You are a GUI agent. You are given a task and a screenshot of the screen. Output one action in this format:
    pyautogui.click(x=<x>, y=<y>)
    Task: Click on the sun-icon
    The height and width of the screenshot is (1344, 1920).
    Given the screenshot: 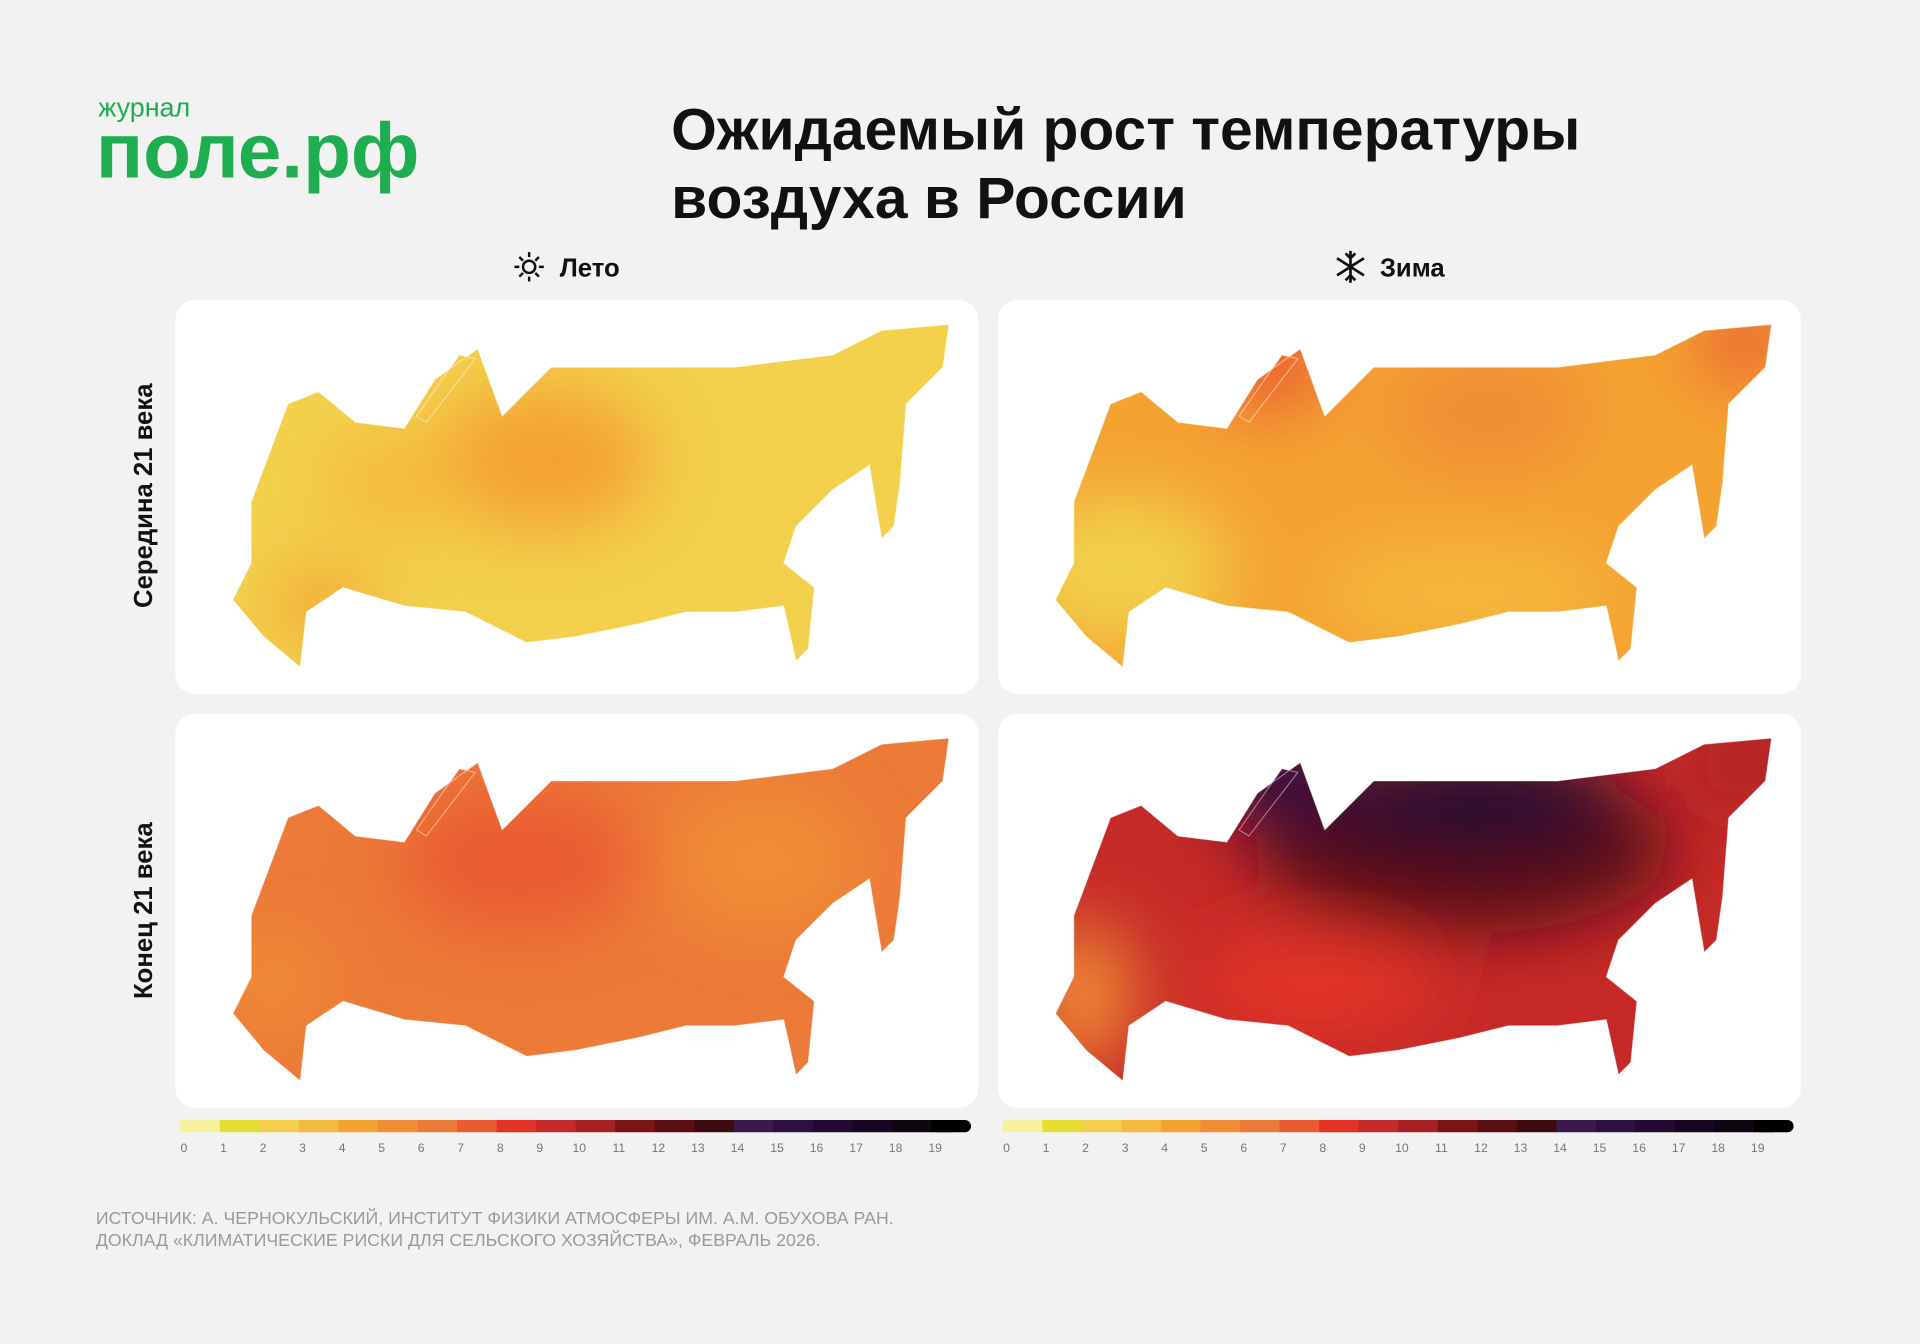 What is the action you would take?
    pyautogui.click(x=529, y=267)
    